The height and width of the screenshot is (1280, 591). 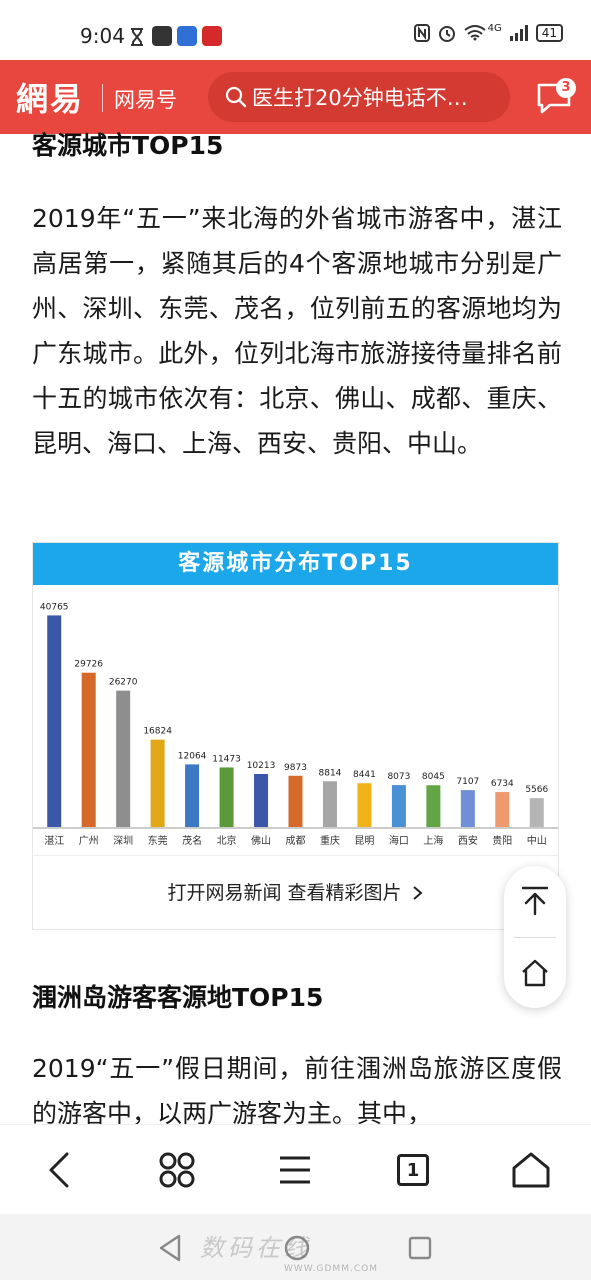 I want to click on x-tick-label: 佛山, so click(x=261, y=840).